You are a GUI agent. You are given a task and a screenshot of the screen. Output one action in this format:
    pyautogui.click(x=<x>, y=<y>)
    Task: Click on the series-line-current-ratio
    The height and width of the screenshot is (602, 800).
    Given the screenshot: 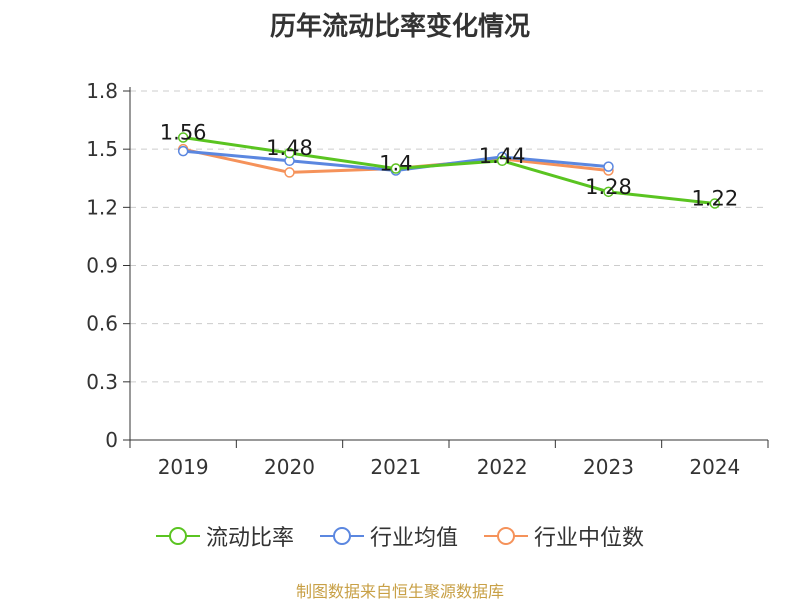 What is the action you would take?
    pyautogui.click(x=448, y=170)
    